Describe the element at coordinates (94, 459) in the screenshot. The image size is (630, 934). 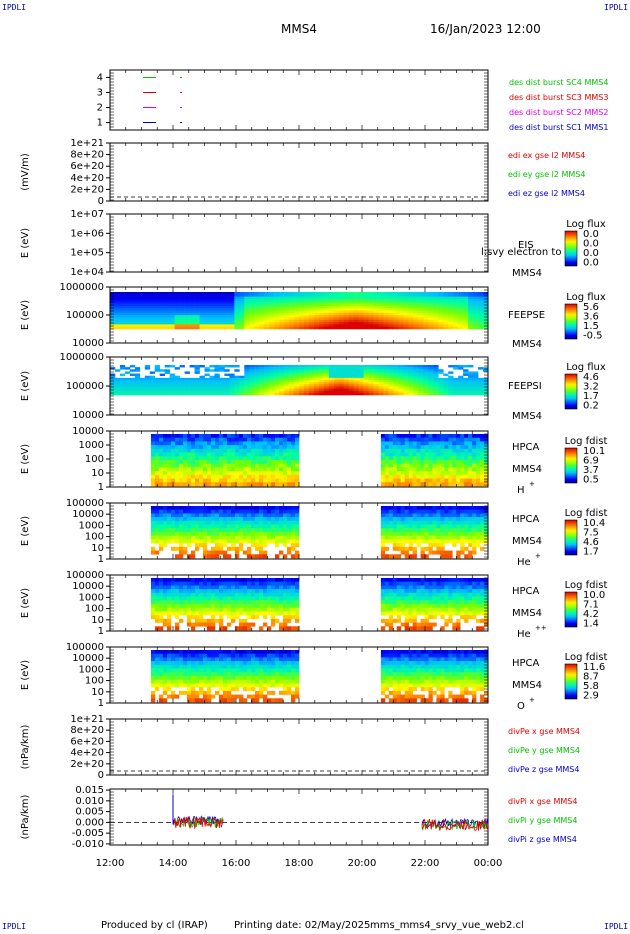
I see `panel-5-ytick-label: 100` at that location.